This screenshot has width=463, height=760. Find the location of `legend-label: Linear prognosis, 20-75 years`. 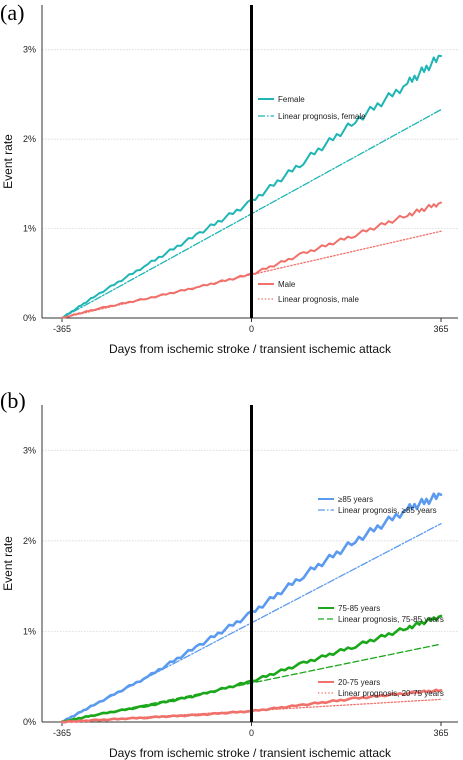

legend-label: Linear prognosis, 20-75 years is located at coordinates (391, 693).